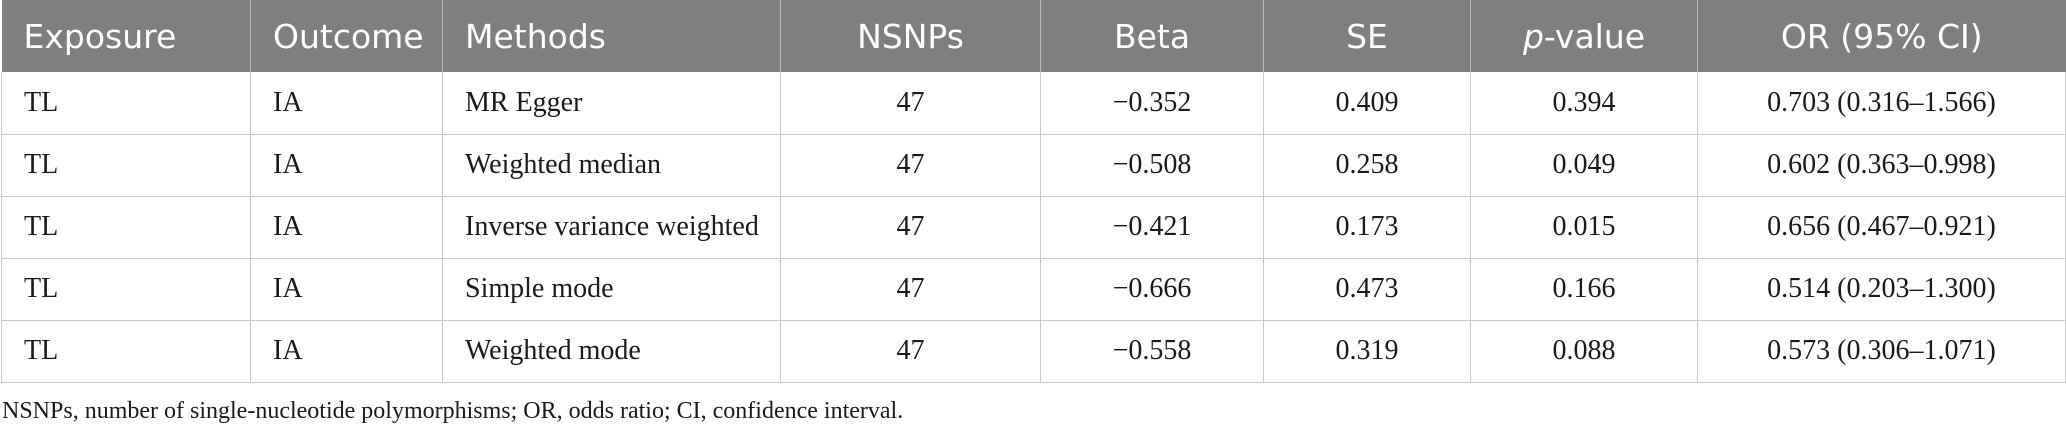 The height and width of the screenshot is (435, 2066). Describe the element at coordinates (346, 36) in the screenshot. I see `header-outcome: Outcome` at that location.